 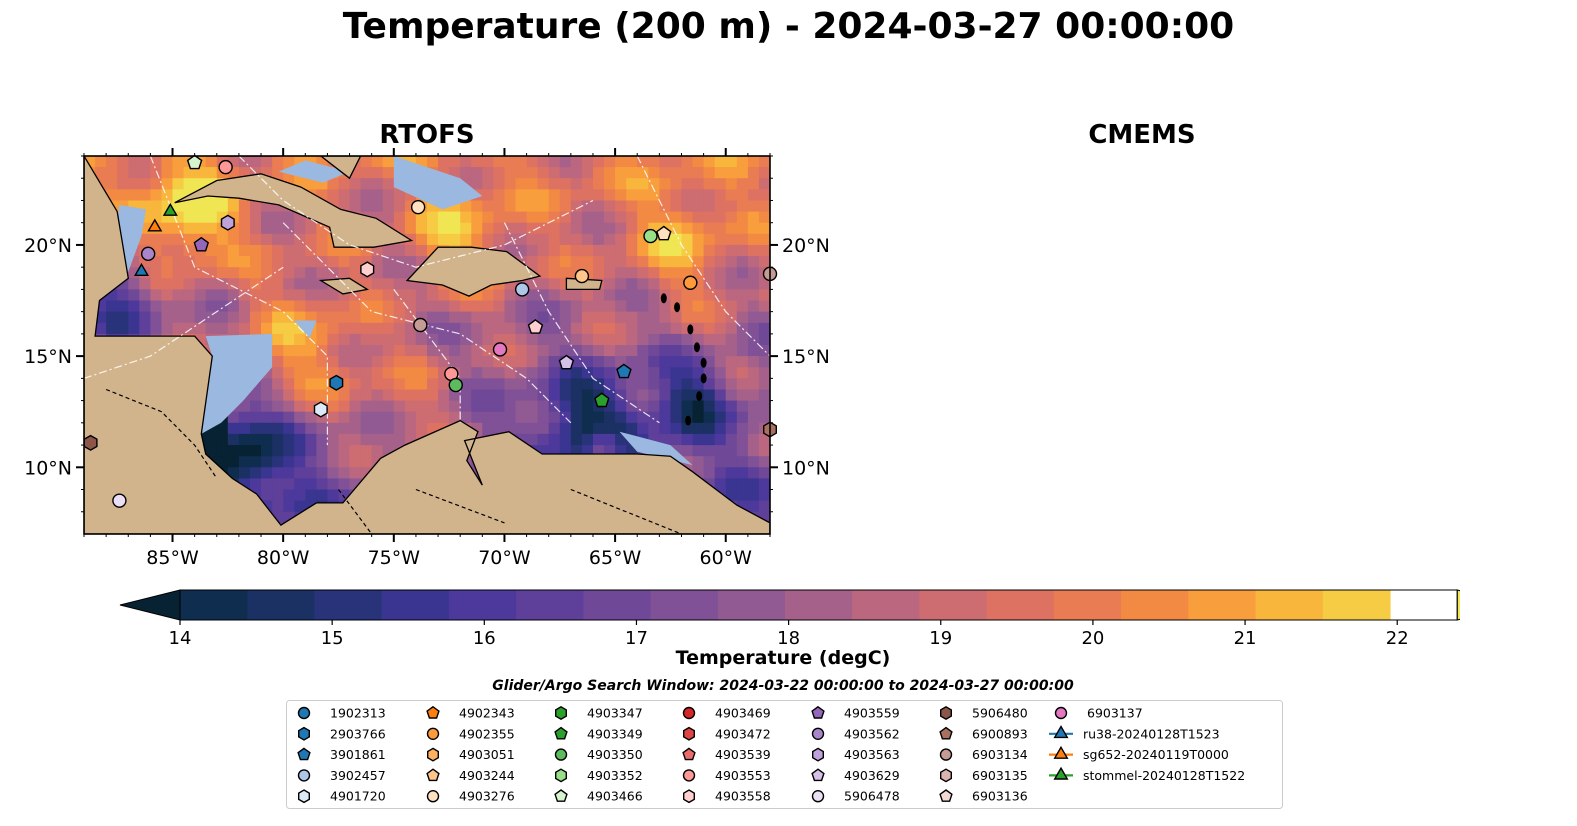 I want to click on legend-label: 5906478, so click(x=872, y=796).